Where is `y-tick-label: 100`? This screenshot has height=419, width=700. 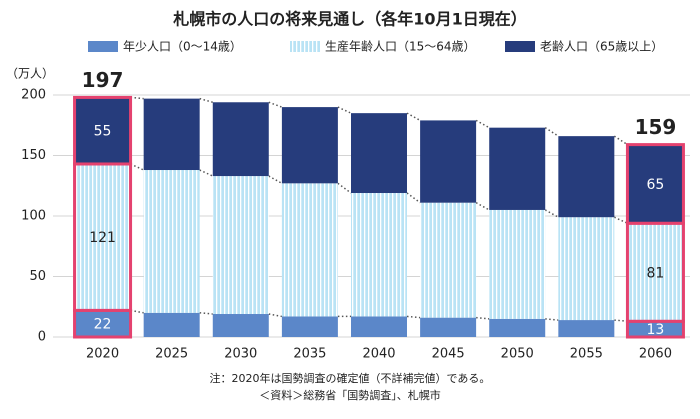
y-tick-label: 100 is located at coordinates (33, 216).